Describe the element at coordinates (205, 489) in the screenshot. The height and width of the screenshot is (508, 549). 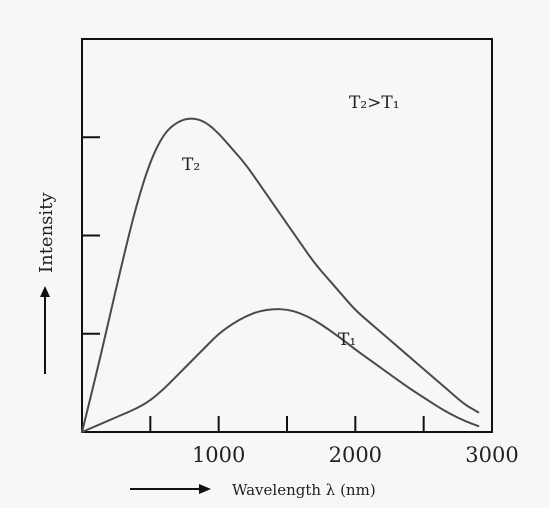
I see `x-axis-arrow-head` at that location.